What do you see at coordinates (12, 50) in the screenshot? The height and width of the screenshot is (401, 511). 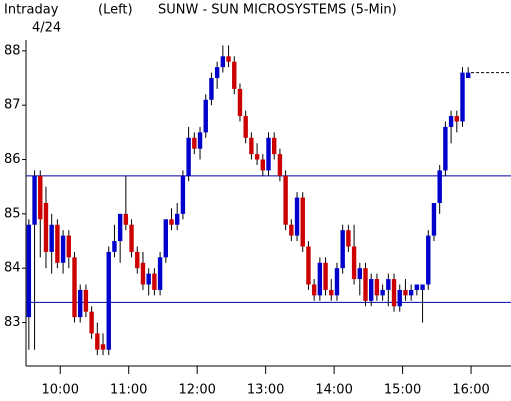 I see `y-tick-label: 88` at bounding box center [12, 50].